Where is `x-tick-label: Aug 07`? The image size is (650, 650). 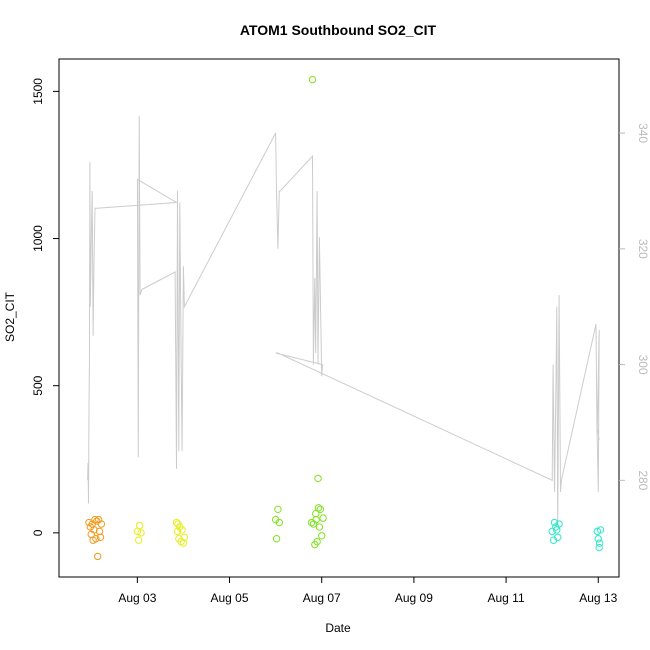 x-tick-label: Aug 07 is located at coordinates (322, 598).